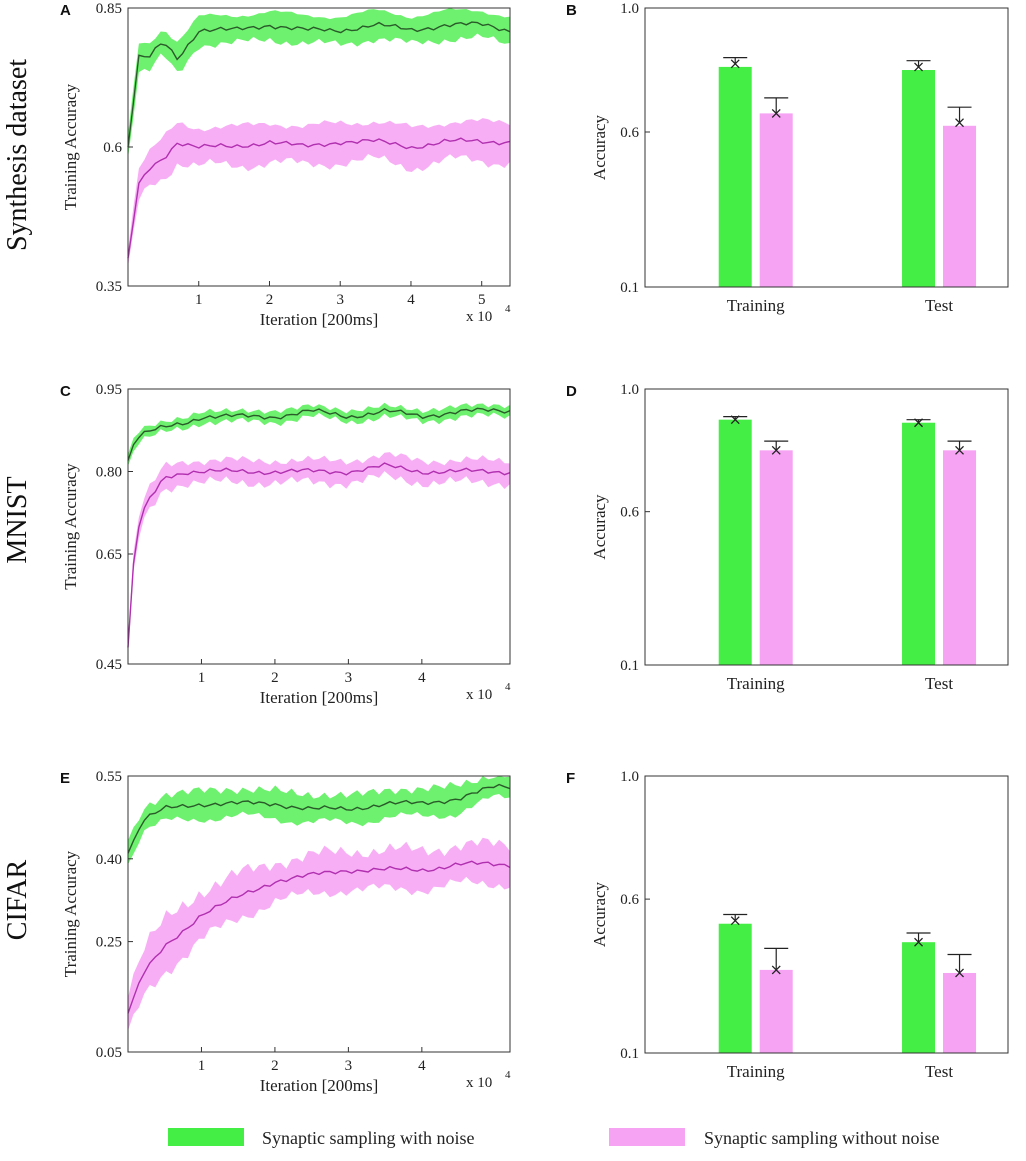  What do you see at coordinates (17, 155) in the screenshot?
I see `row-label-synthesis: Synthesis dataset` at bounding box center [17, 155].